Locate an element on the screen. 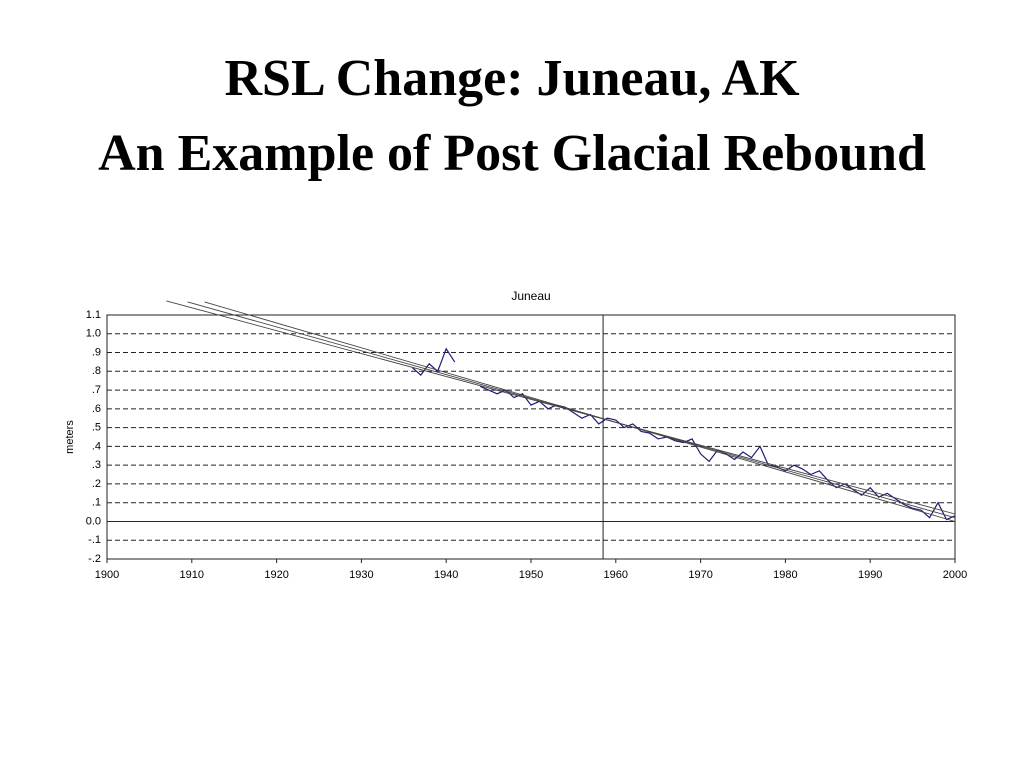 The image size is (1024, 768). y-tick-label: .9 is located at coordinates (96, 352).